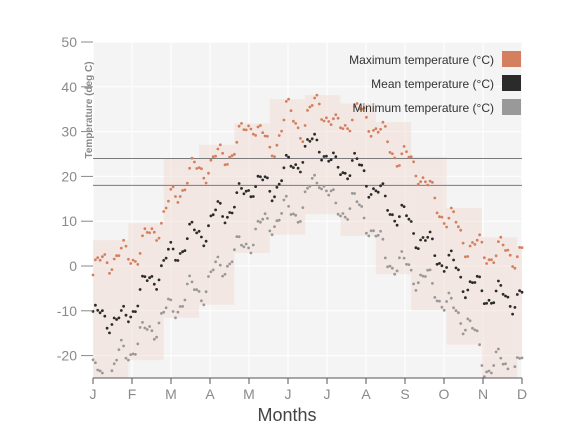 This screenshot has width=566, height=446. What do you see at coordinates (288, 394) in the screenshot?
I see `x-tick-label: J` at bounding box center [288, 394].